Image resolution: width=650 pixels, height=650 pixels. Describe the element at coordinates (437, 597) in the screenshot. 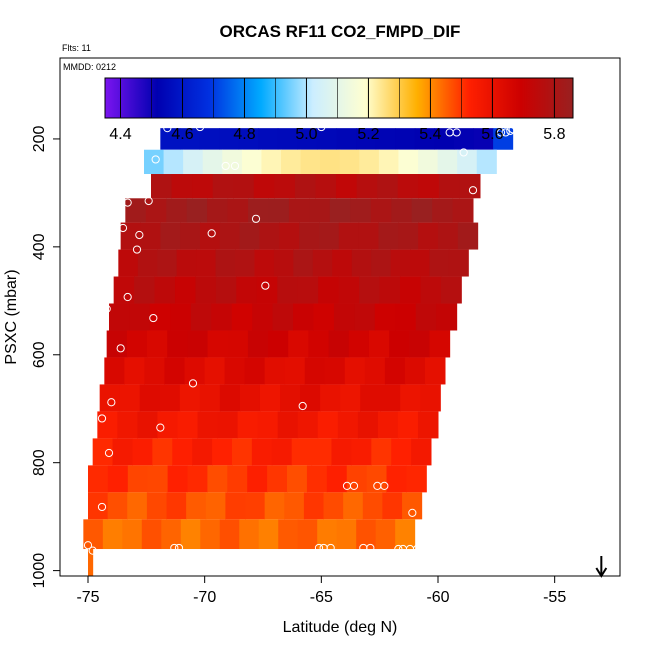

I see `x-tick-label: -60` at that location.